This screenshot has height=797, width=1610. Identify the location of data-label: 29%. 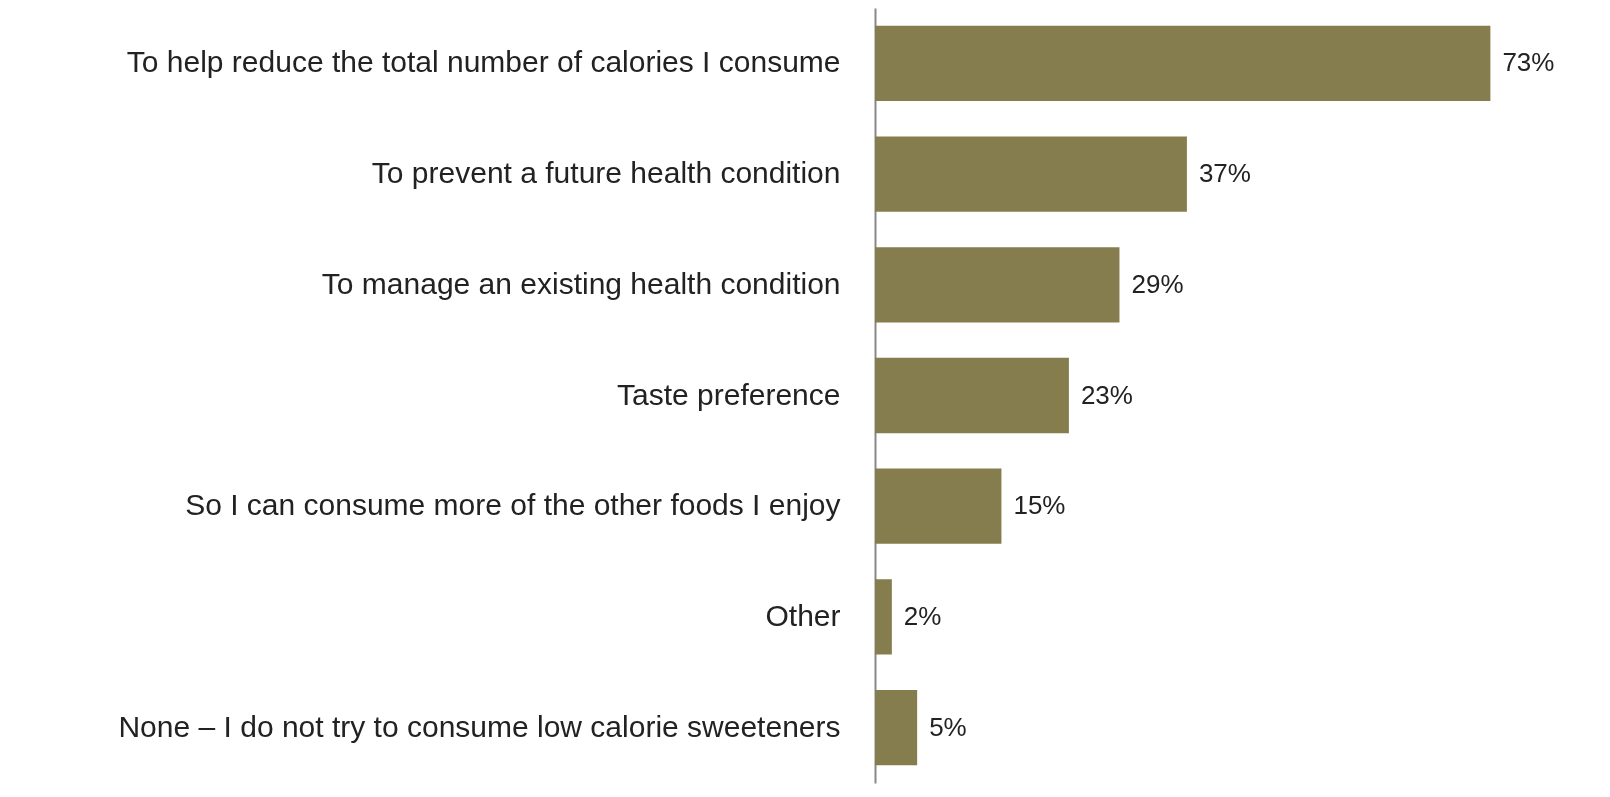
(1157, 283).